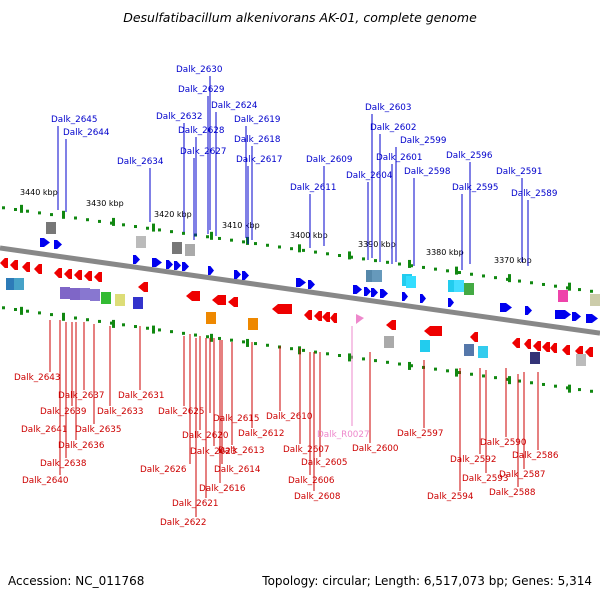 The height and width of the screenshot is (600, 600). What do you see at coordinates (324, 463) in the screenshot?
I see `gene-label-dalk_2605: Dalk_2605` at bounding box center [324, 463].